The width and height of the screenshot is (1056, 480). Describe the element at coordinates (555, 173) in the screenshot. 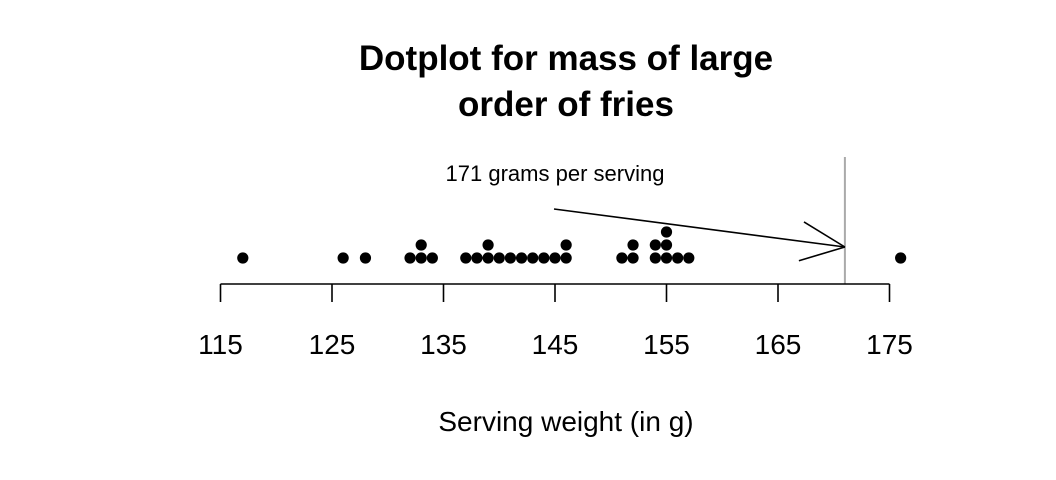

I see `annotation-text: 171 grams per serving` at that location.